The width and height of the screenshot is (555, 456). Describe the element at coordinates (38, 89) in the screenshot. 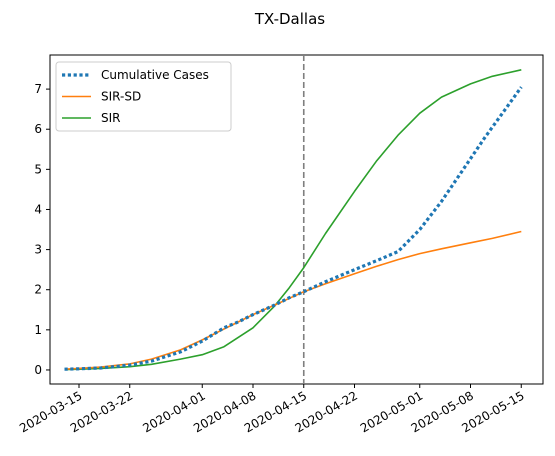

I see `y-tick-label: 7` at that location.